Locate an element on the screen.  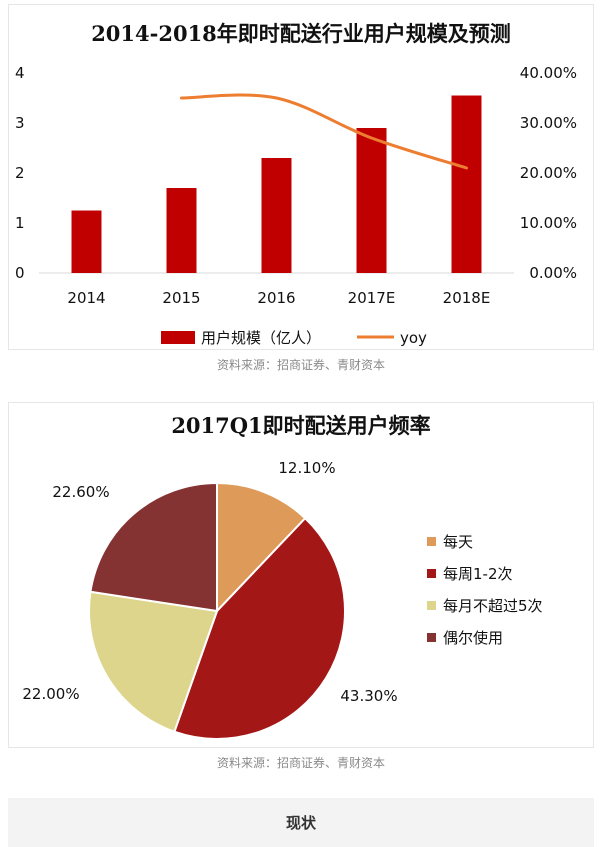
bar-2014 is located at coordinates (86, 241).